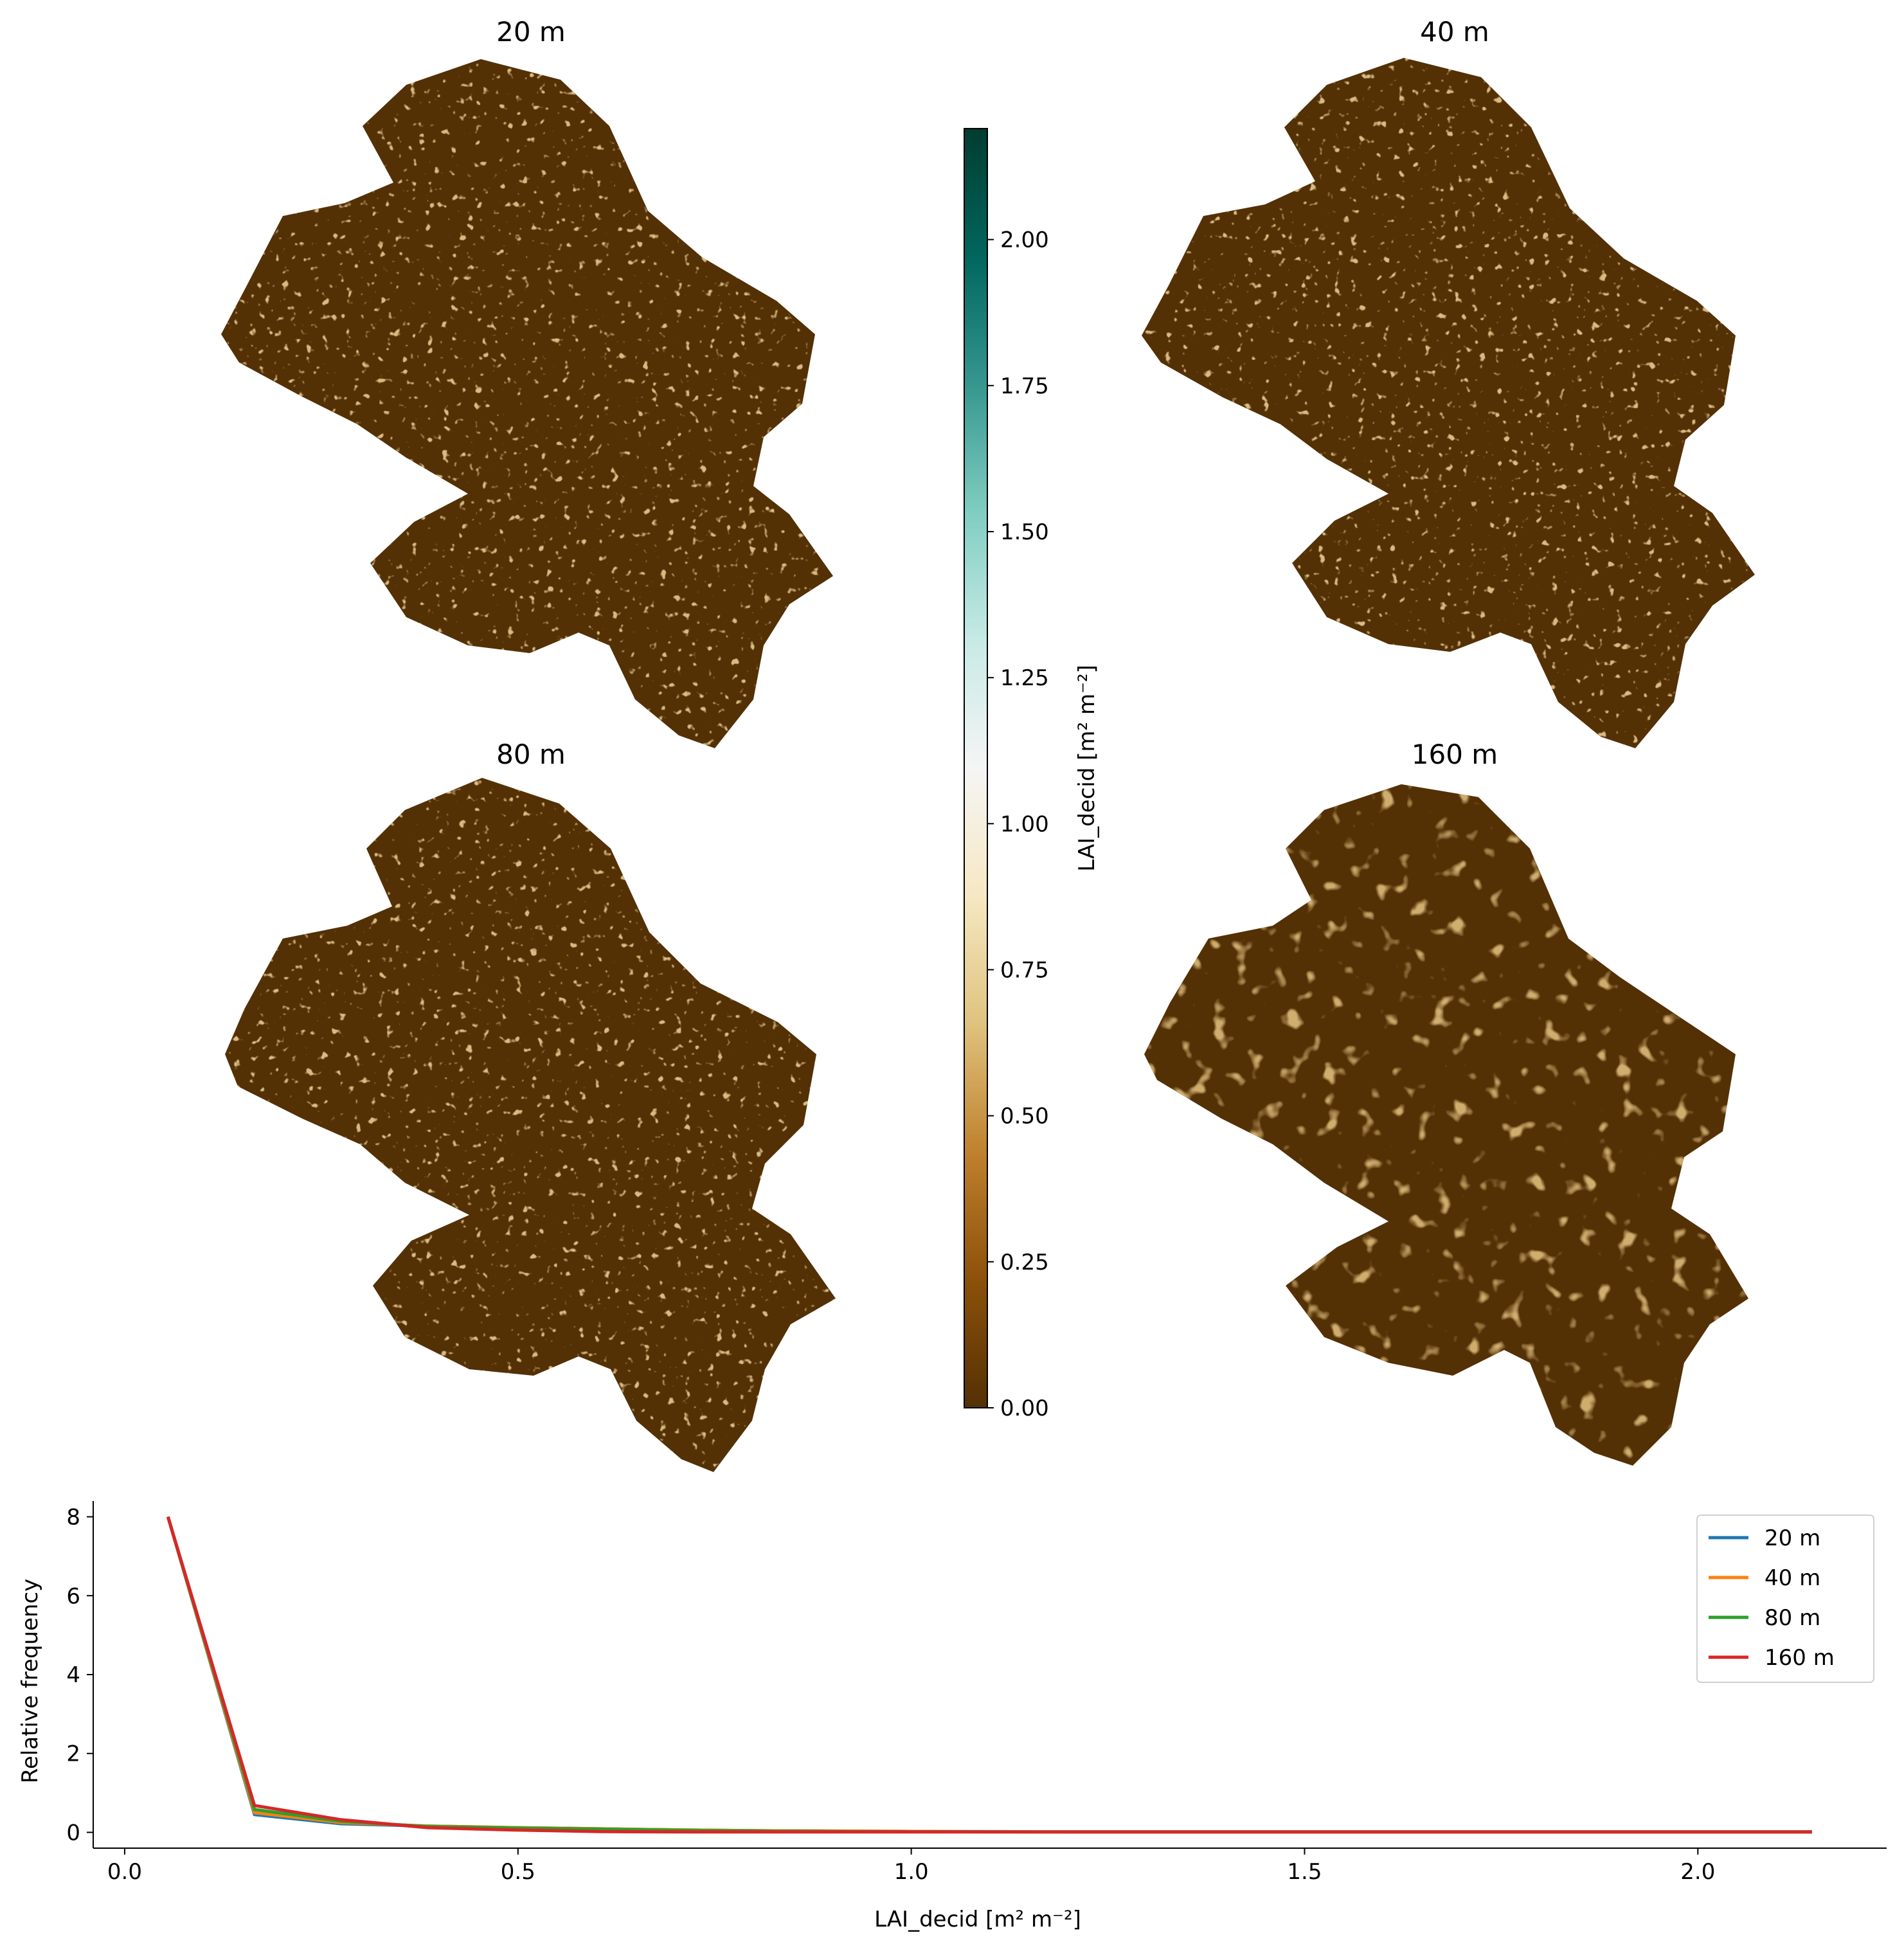  I want to click on colorbar-tick-label: 0.50, so click(1024, 1116).